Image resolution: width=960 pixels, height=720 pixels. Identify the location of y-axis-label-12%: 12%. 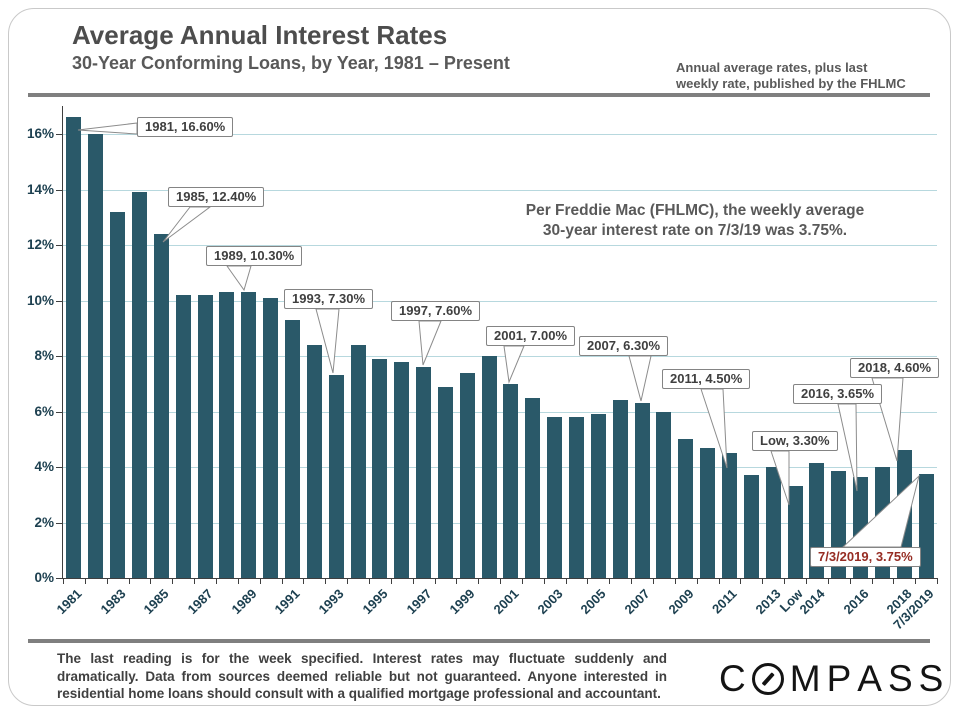
(40, 244).